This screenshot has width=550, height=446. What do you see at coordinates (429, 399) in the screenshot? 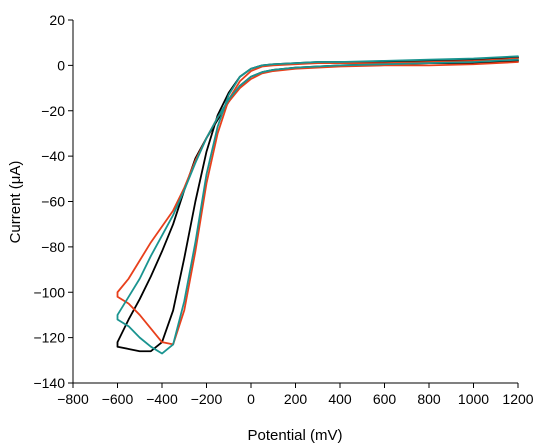
I see `x-tick-label: 800` at bounding box center [429, 399].